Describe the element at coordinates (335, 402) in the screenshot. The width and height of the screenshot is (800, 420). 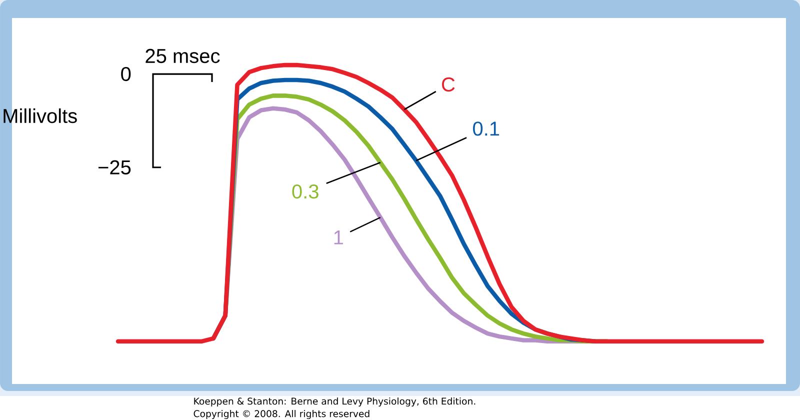
I see `text: Koeppen & Stanton: Berne and Levy Physiology, 6th Edition.` at that location.